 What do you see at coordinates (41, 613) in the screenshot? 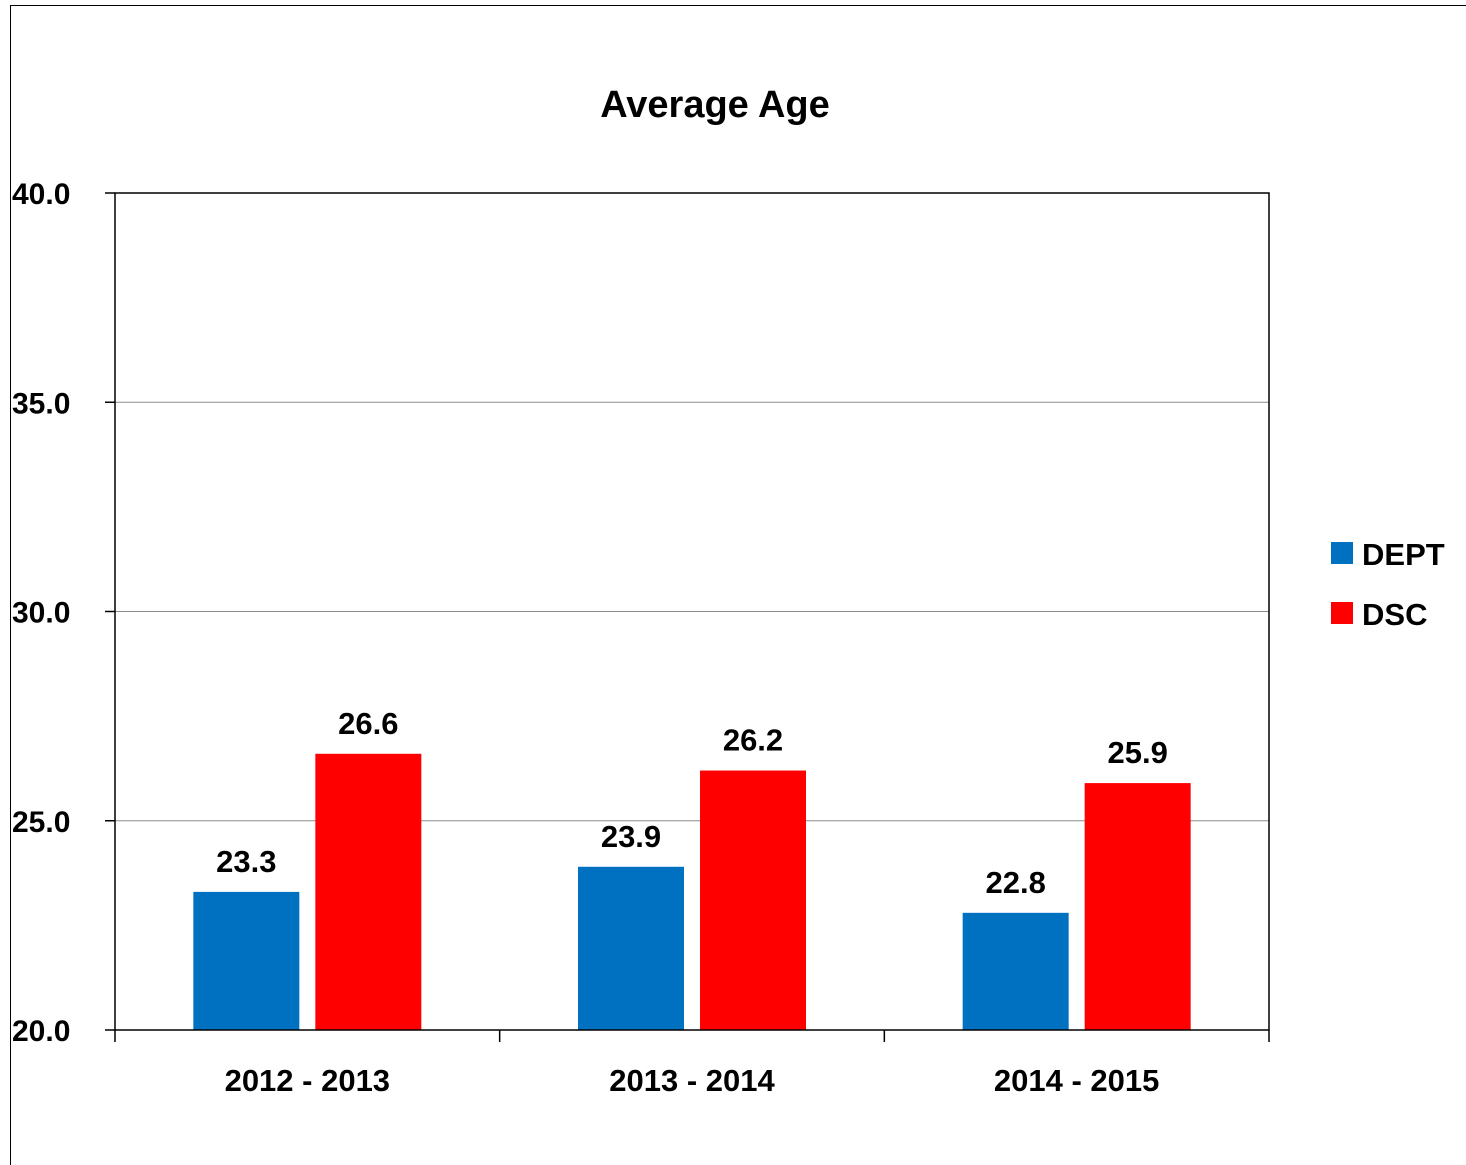
I see `y-tick-label: 30.0` at bounding box center [41, 613].